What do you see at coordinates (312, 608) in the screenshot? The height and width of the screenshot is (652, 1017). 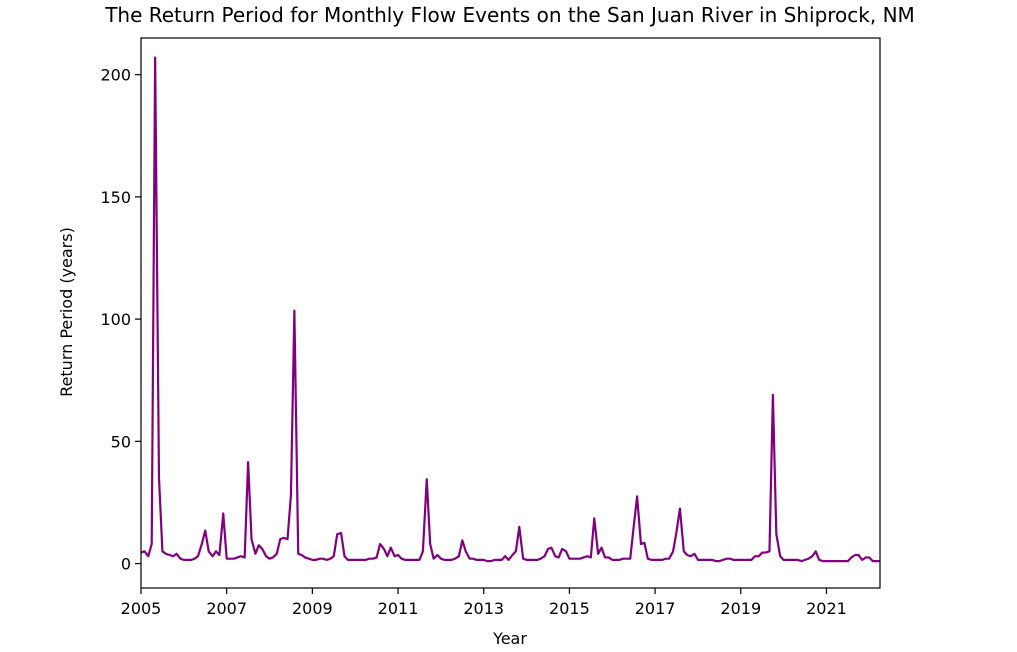 I see `x-tick-label: 2009` at bounding box center [312, 608].